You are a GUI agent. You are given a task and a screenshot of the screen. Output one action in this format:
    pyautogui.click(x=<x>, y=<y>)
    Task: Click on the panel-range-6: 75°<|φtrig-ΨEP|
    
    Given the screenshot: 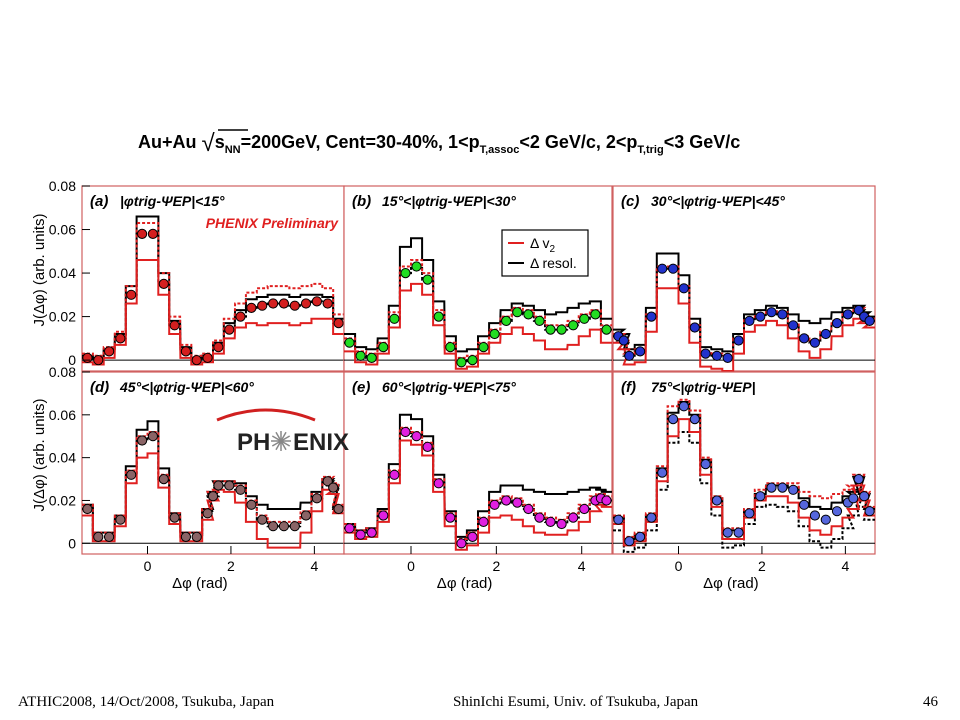 What is the action you would take?
    pyautogui.click(x=703, y=387)
    